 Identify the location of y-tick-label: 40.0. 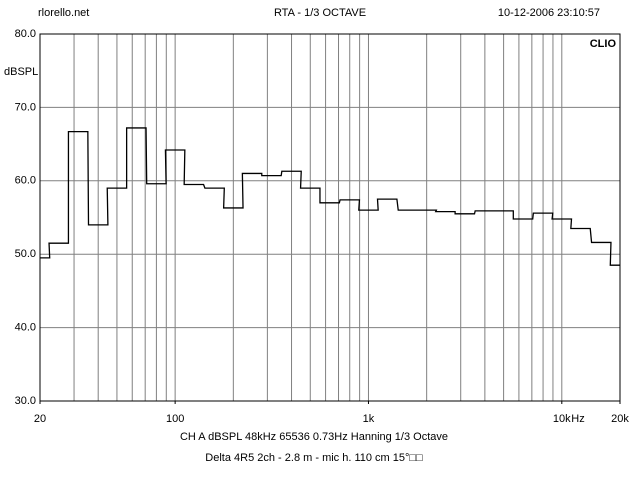
(25, 328).